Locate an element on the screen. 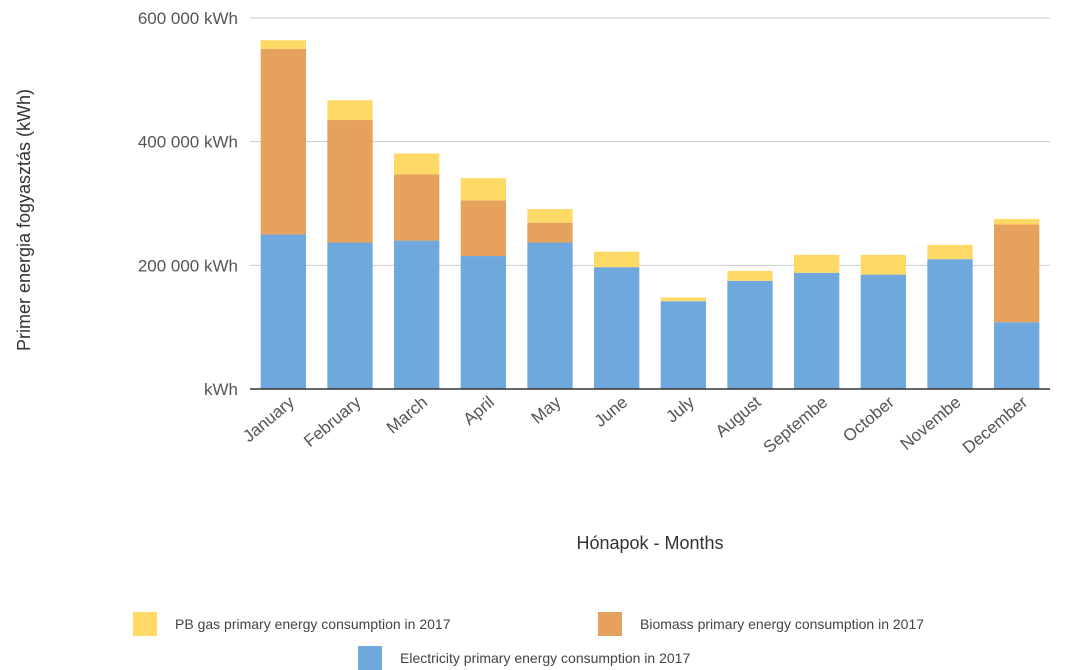 The width and height of the screenshot is (1065, 670). x-tick-label: June is located at coordinates (611, 412).